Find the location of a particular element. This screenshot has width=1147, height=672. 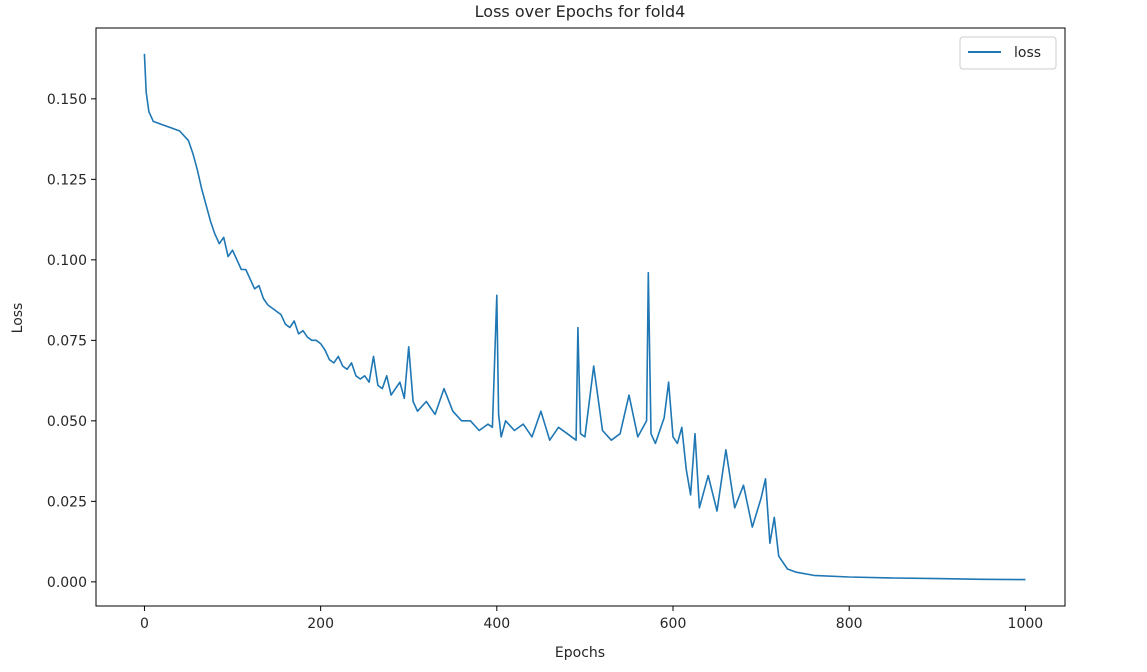

y-tick-label: 0.050 is located at coordinates (67, 422).